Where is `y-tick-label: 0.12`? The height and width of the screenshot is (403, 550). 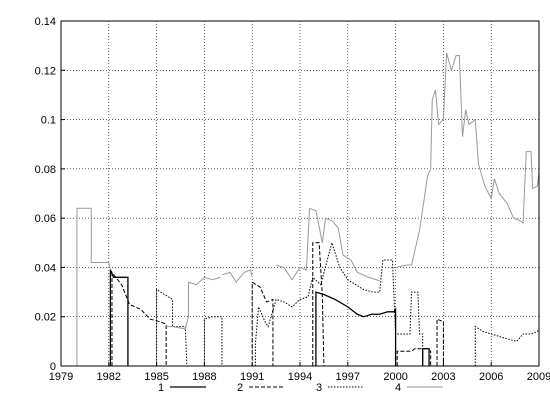
y-tick-label: 0.12 is located at coordinates (45, 71).